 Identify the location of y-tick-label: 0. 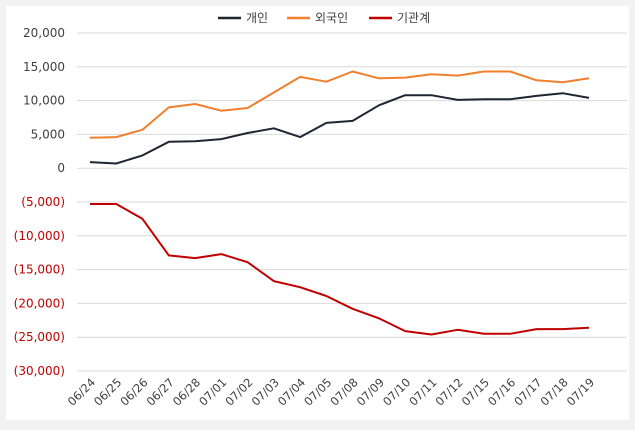
(61, 168).